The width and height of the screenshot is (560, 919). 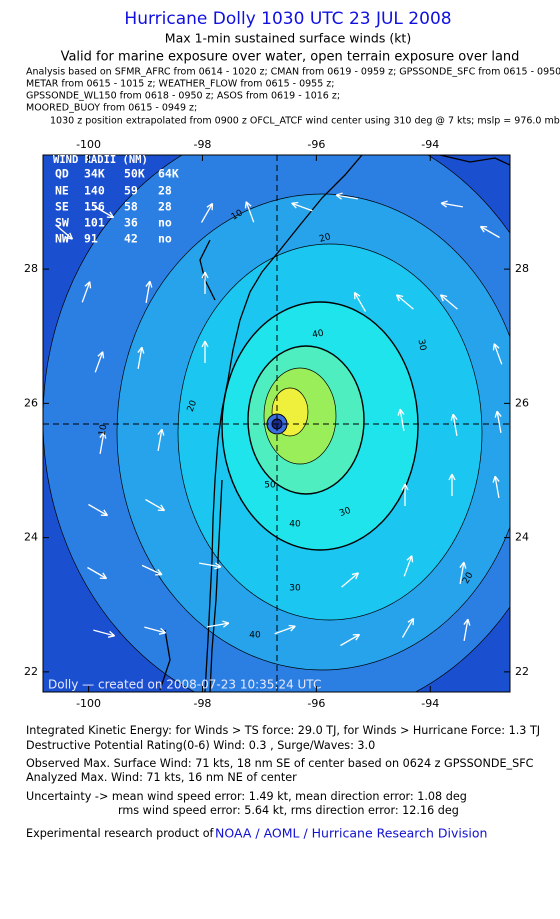 I want to click on radii-cell: SE, so click(x=62, y=207).